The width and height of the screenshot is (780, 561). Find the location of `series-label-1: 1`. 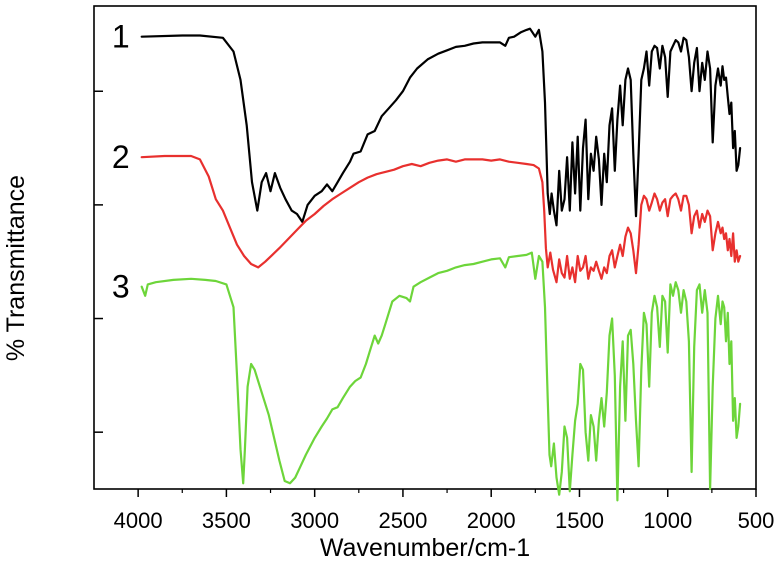

series-label-1: 1 is located at coordinates (121, 37).